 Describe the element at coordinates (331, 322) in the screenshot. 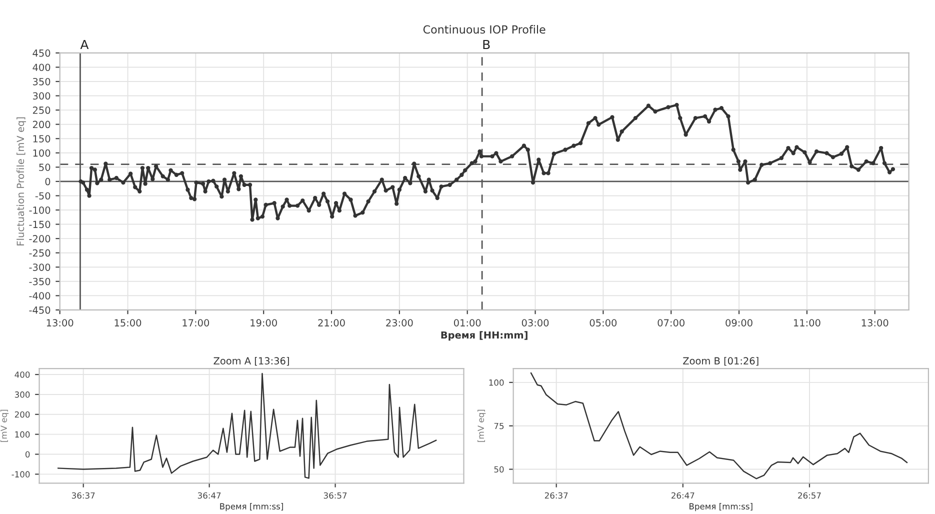

I see `x-tick-label: 21:00` at that location.